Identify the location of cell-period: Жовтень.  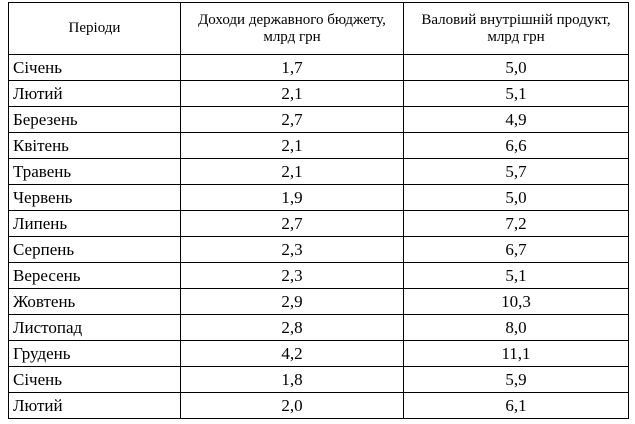
(94, 301).